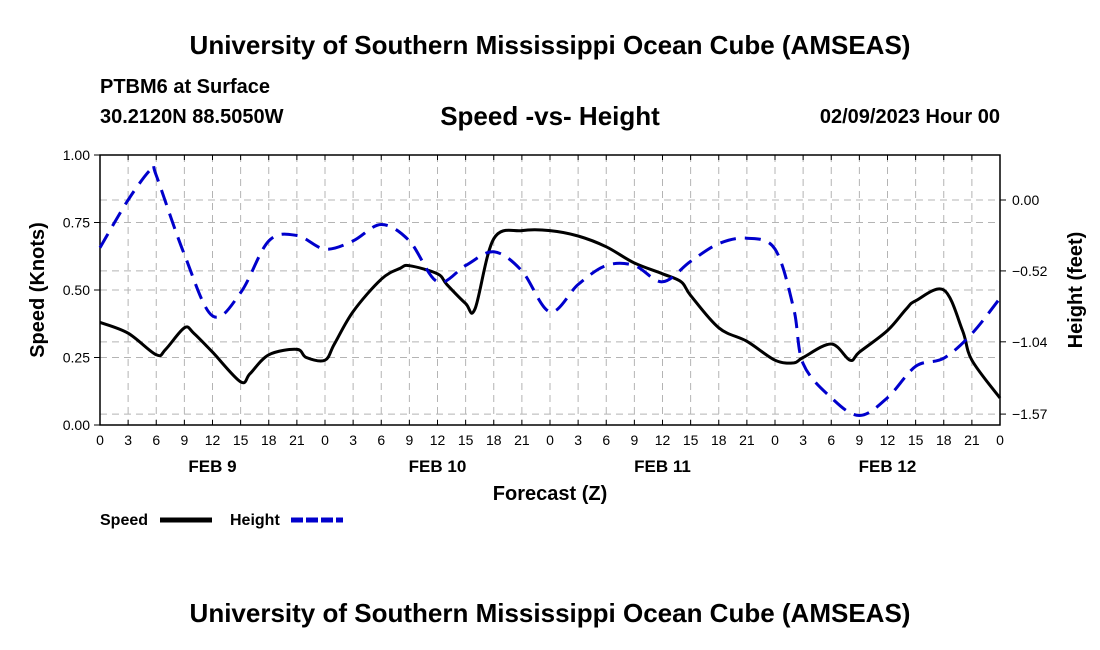 The height and width of the screenshot is (650, 1100). What do you see at coordinates (1030, 271) in the screenshot?
I see `y-tick-label-right: −0.52` at bounding box center [1030, 271].